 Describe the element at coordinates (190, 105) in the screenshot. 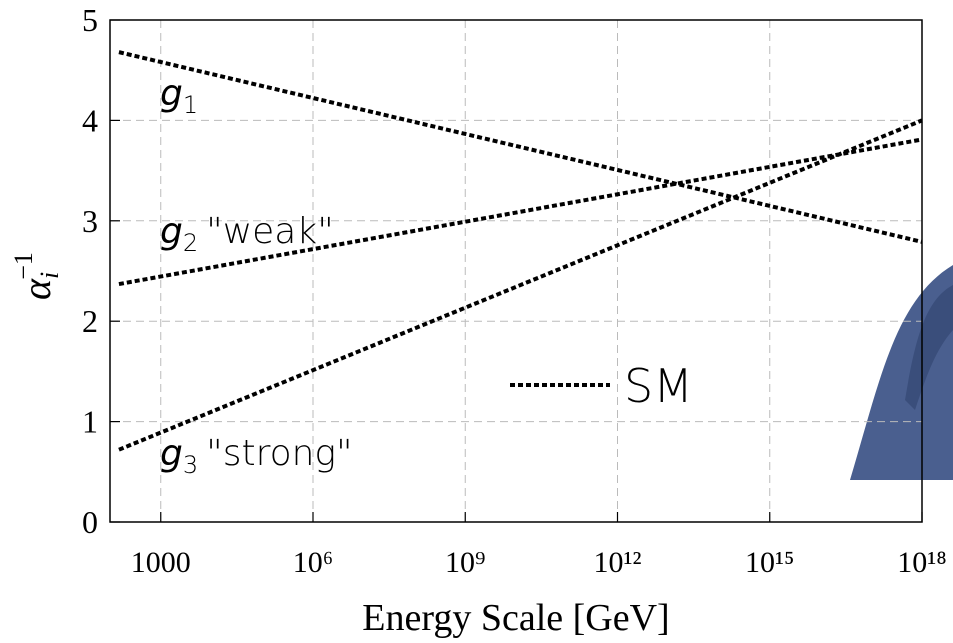

I see `annotation-sub: 1` at that location.